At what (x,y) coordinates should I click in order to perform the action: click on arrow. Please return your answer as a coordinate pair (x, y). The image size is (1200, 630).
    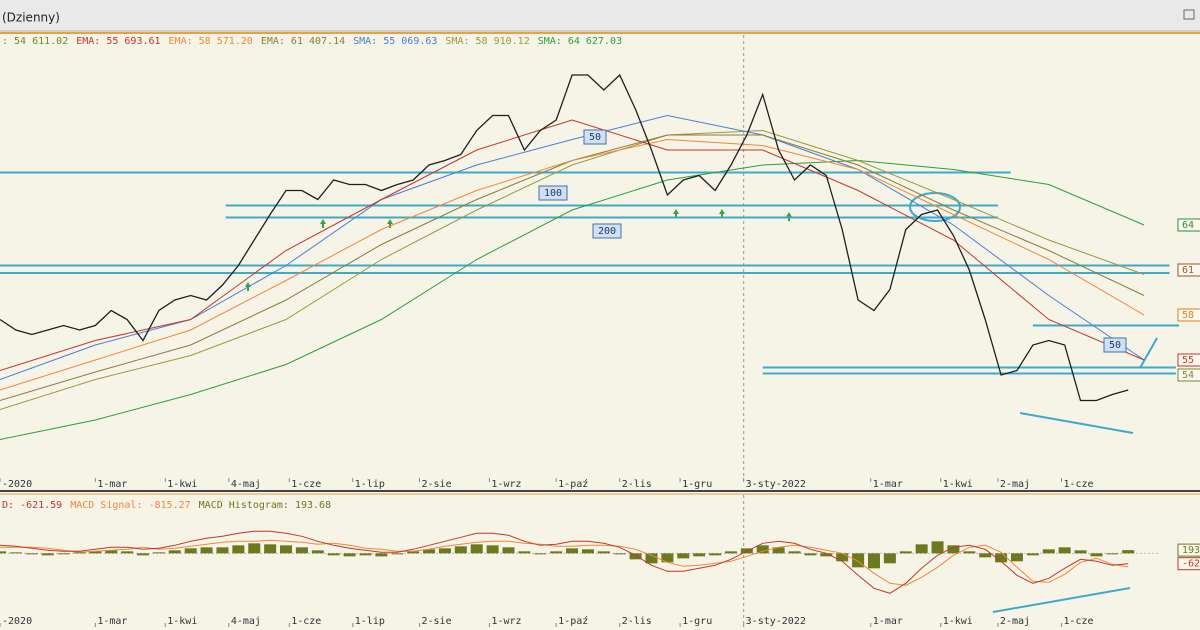
    Looking at the image, I should click on (676, 213).